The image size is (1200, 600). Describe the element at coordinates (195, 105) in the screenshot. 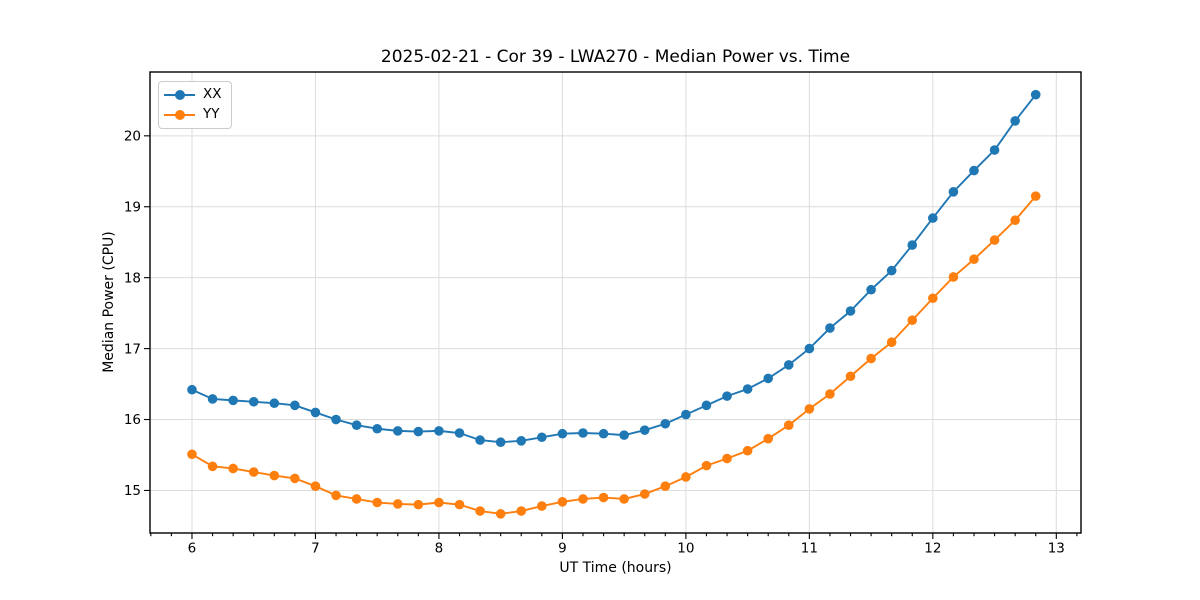

I see `legend: XX YY` at that location.